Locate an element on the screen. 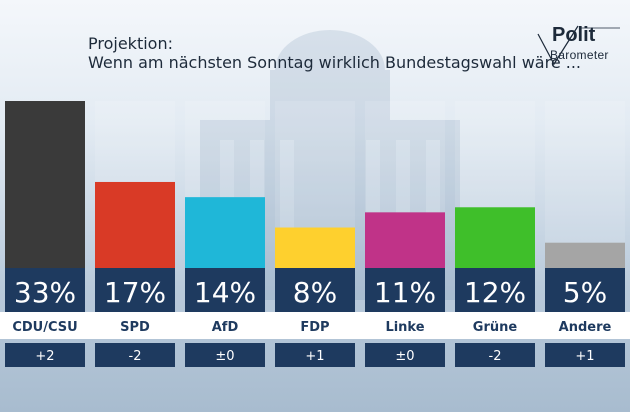 The image size is (630, 412). change-label-2: ±0 is located at coordinates (224, 356).